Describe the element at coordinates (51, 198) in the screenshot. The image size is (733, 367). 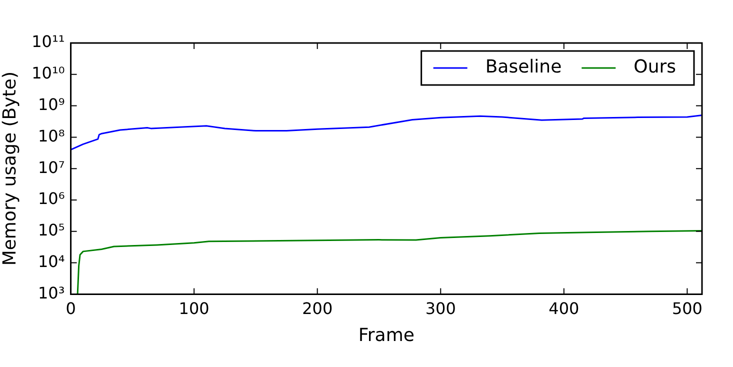
I see `y-tick-label: 10⁶` at that location.